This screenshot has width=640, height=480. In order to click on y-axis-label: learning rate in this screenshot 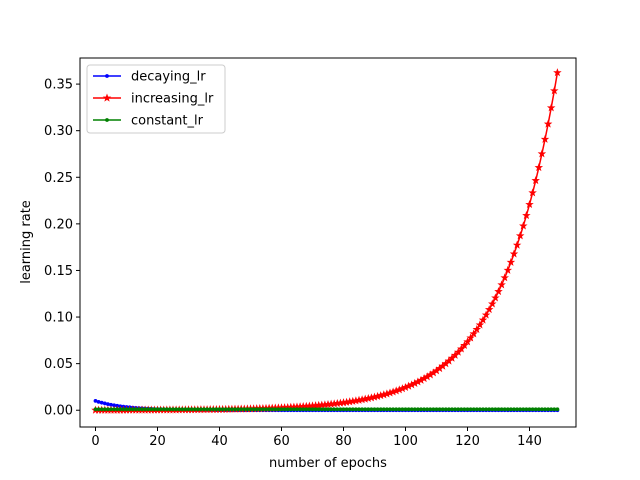, I will do `click(26, 242)`.